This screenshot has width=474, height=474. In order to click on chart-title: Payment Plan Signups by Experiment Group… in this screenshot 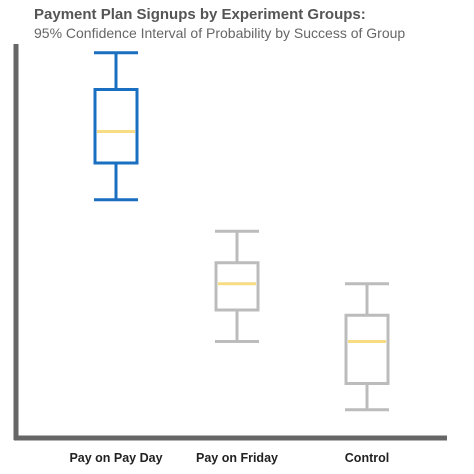, I will do `click(200, 14)`.